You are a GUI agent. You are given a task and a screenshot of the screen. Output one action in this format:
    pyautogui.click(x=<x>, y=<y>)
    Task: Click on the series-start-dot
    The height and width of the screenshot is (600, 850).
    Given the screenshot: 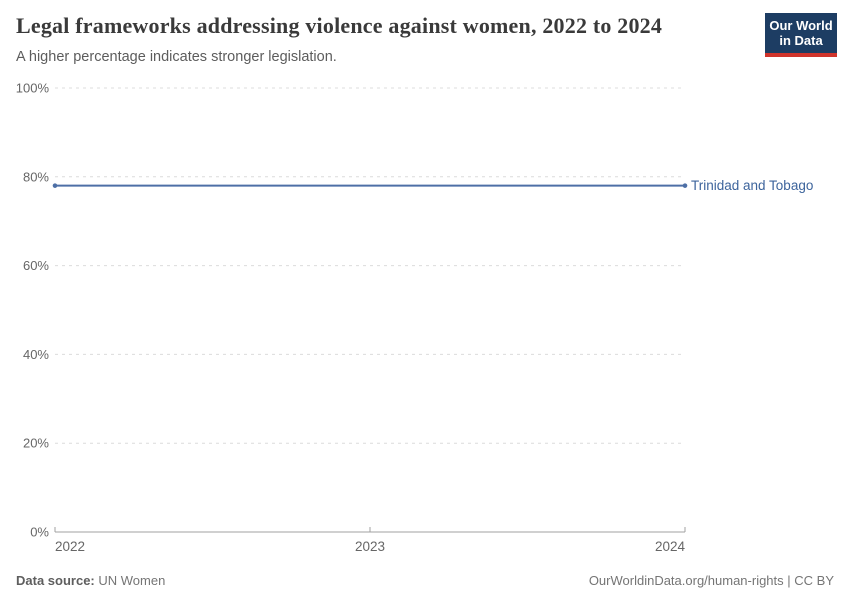 What is the action you would take?
    pyautogui.click(x=55, y=185)
    